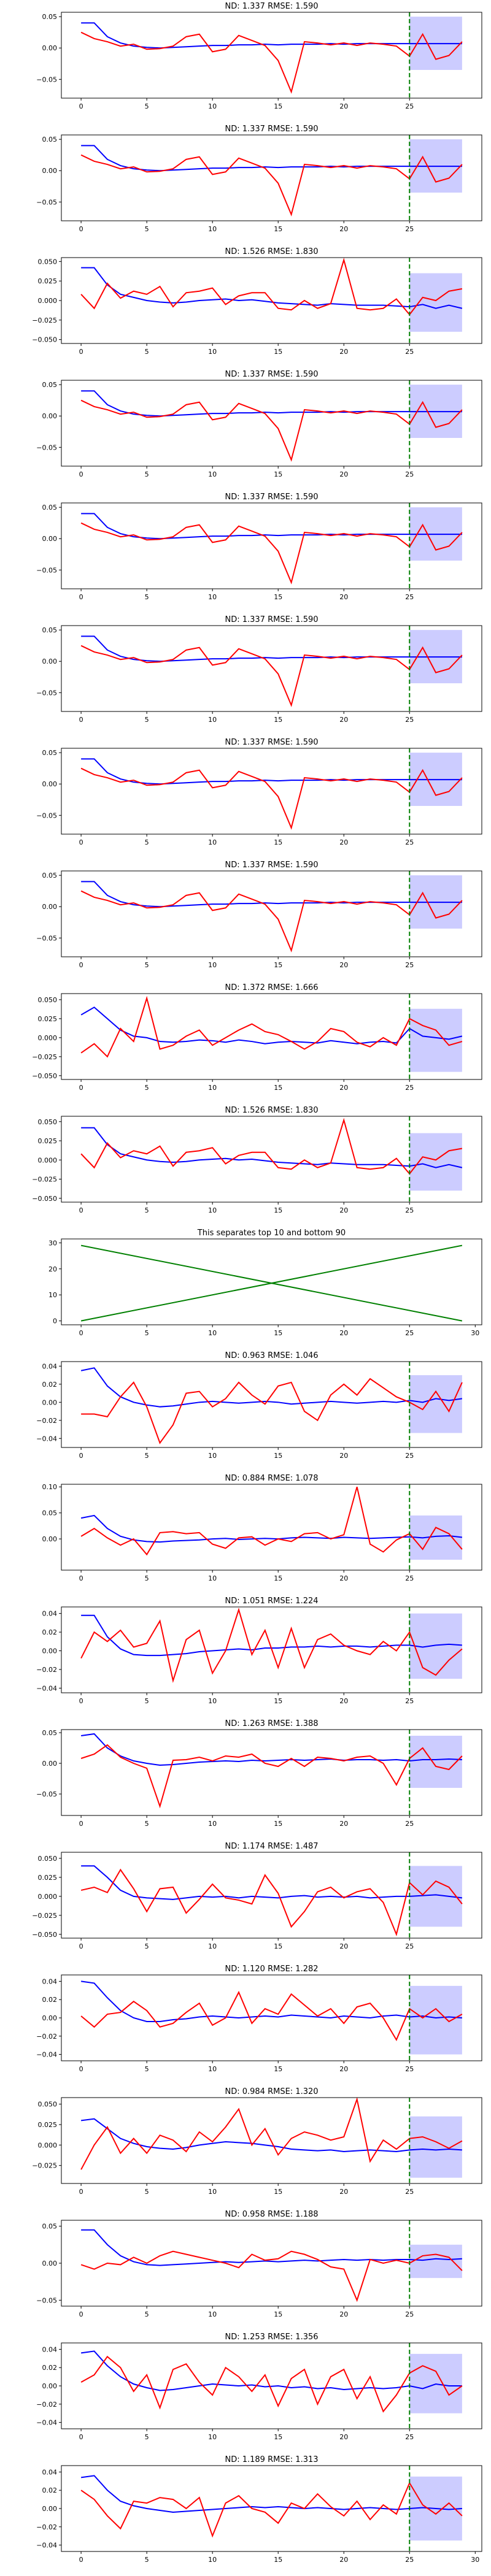 Image resolution: width=491 pixels, height=2576 pixels. Describe the element at coordinates (55, 1321) in the screenshot. I see `y-tick-label: 0` at that location.